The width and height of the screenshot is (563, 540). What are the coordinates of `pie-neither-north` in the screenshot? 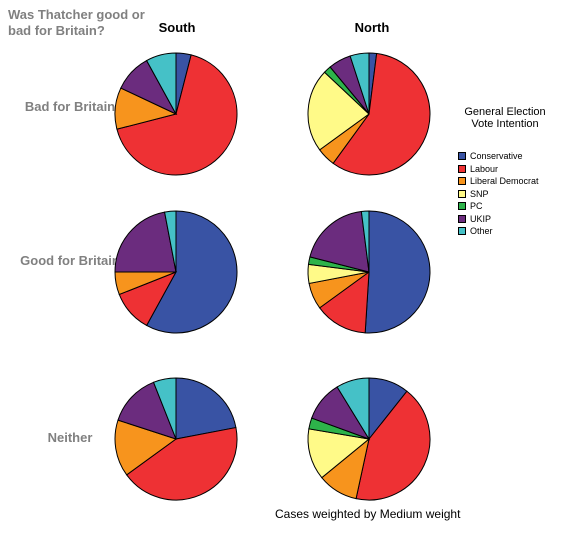 It's located at (369, 439).